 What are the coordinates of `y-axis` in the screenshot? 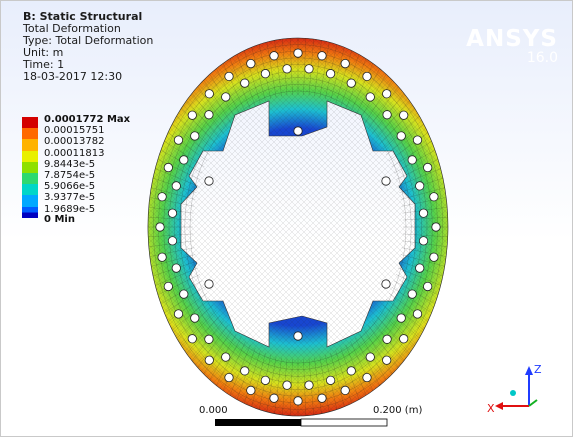 It's located at (533, 403).